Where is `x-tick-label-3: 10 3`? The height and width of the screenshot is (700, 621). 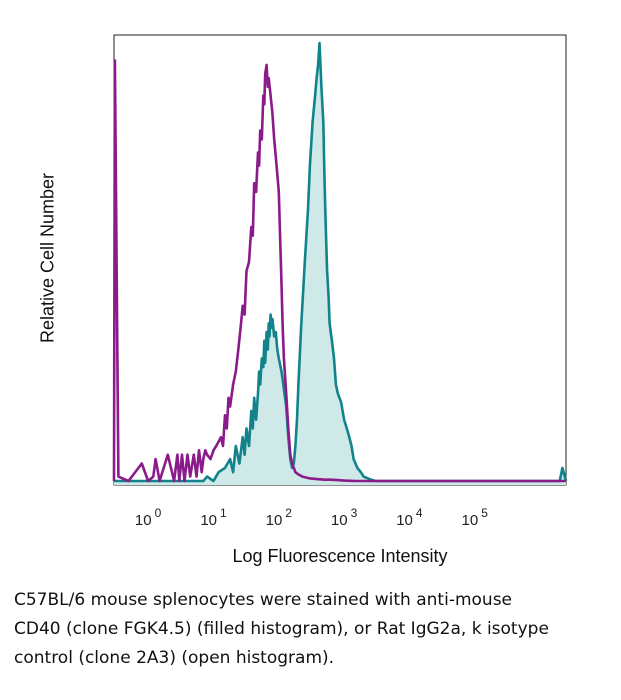
x-tick-label-3: 10 3 is located at coordinates (344, 517).